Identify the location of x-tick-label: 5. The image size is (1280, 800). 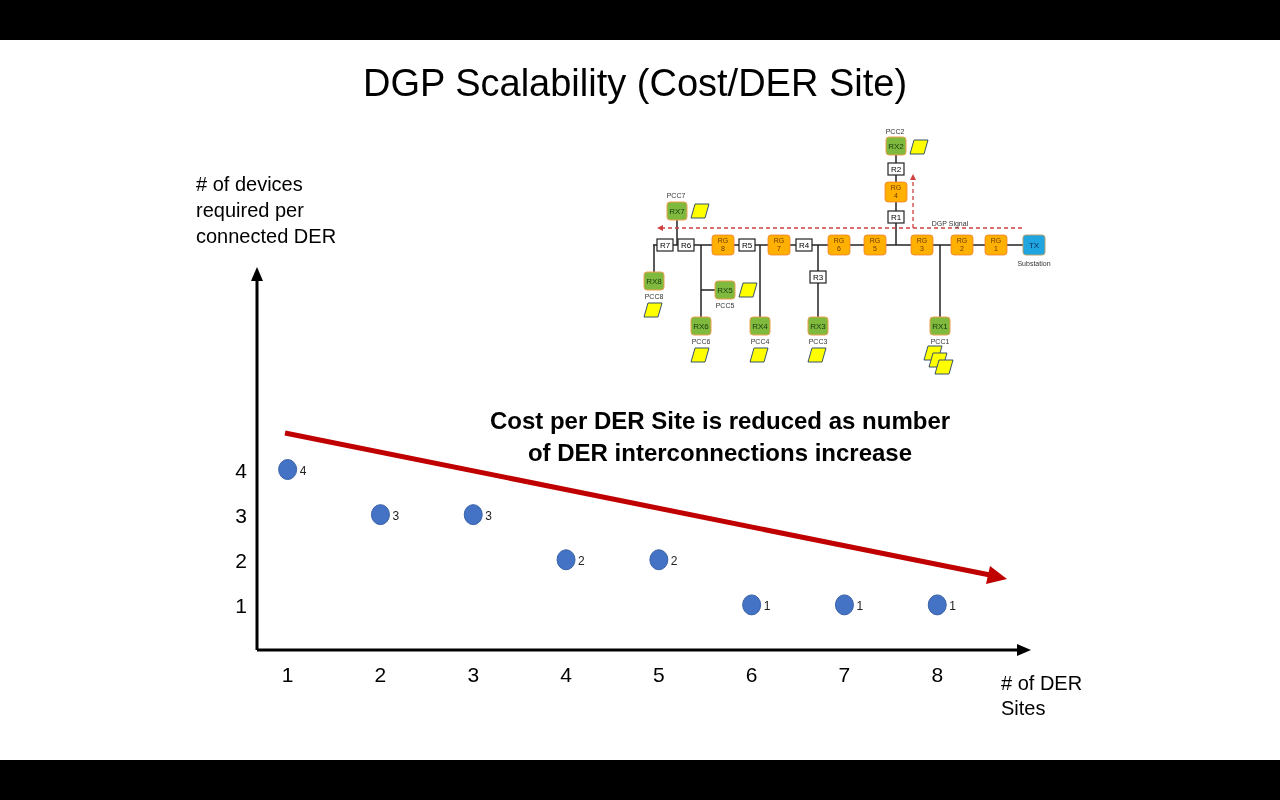
(659, 674).